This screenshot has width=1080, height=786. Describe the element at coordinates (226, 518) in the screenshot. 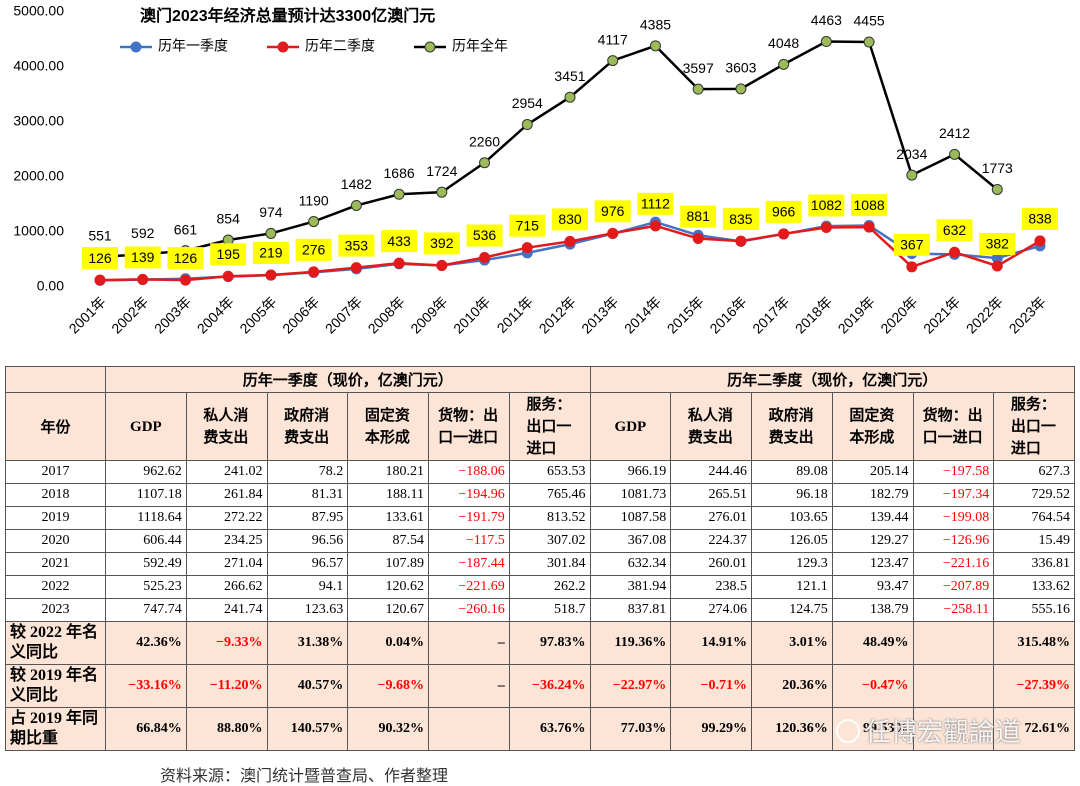

I see `table-cell: 272.22` at that location.